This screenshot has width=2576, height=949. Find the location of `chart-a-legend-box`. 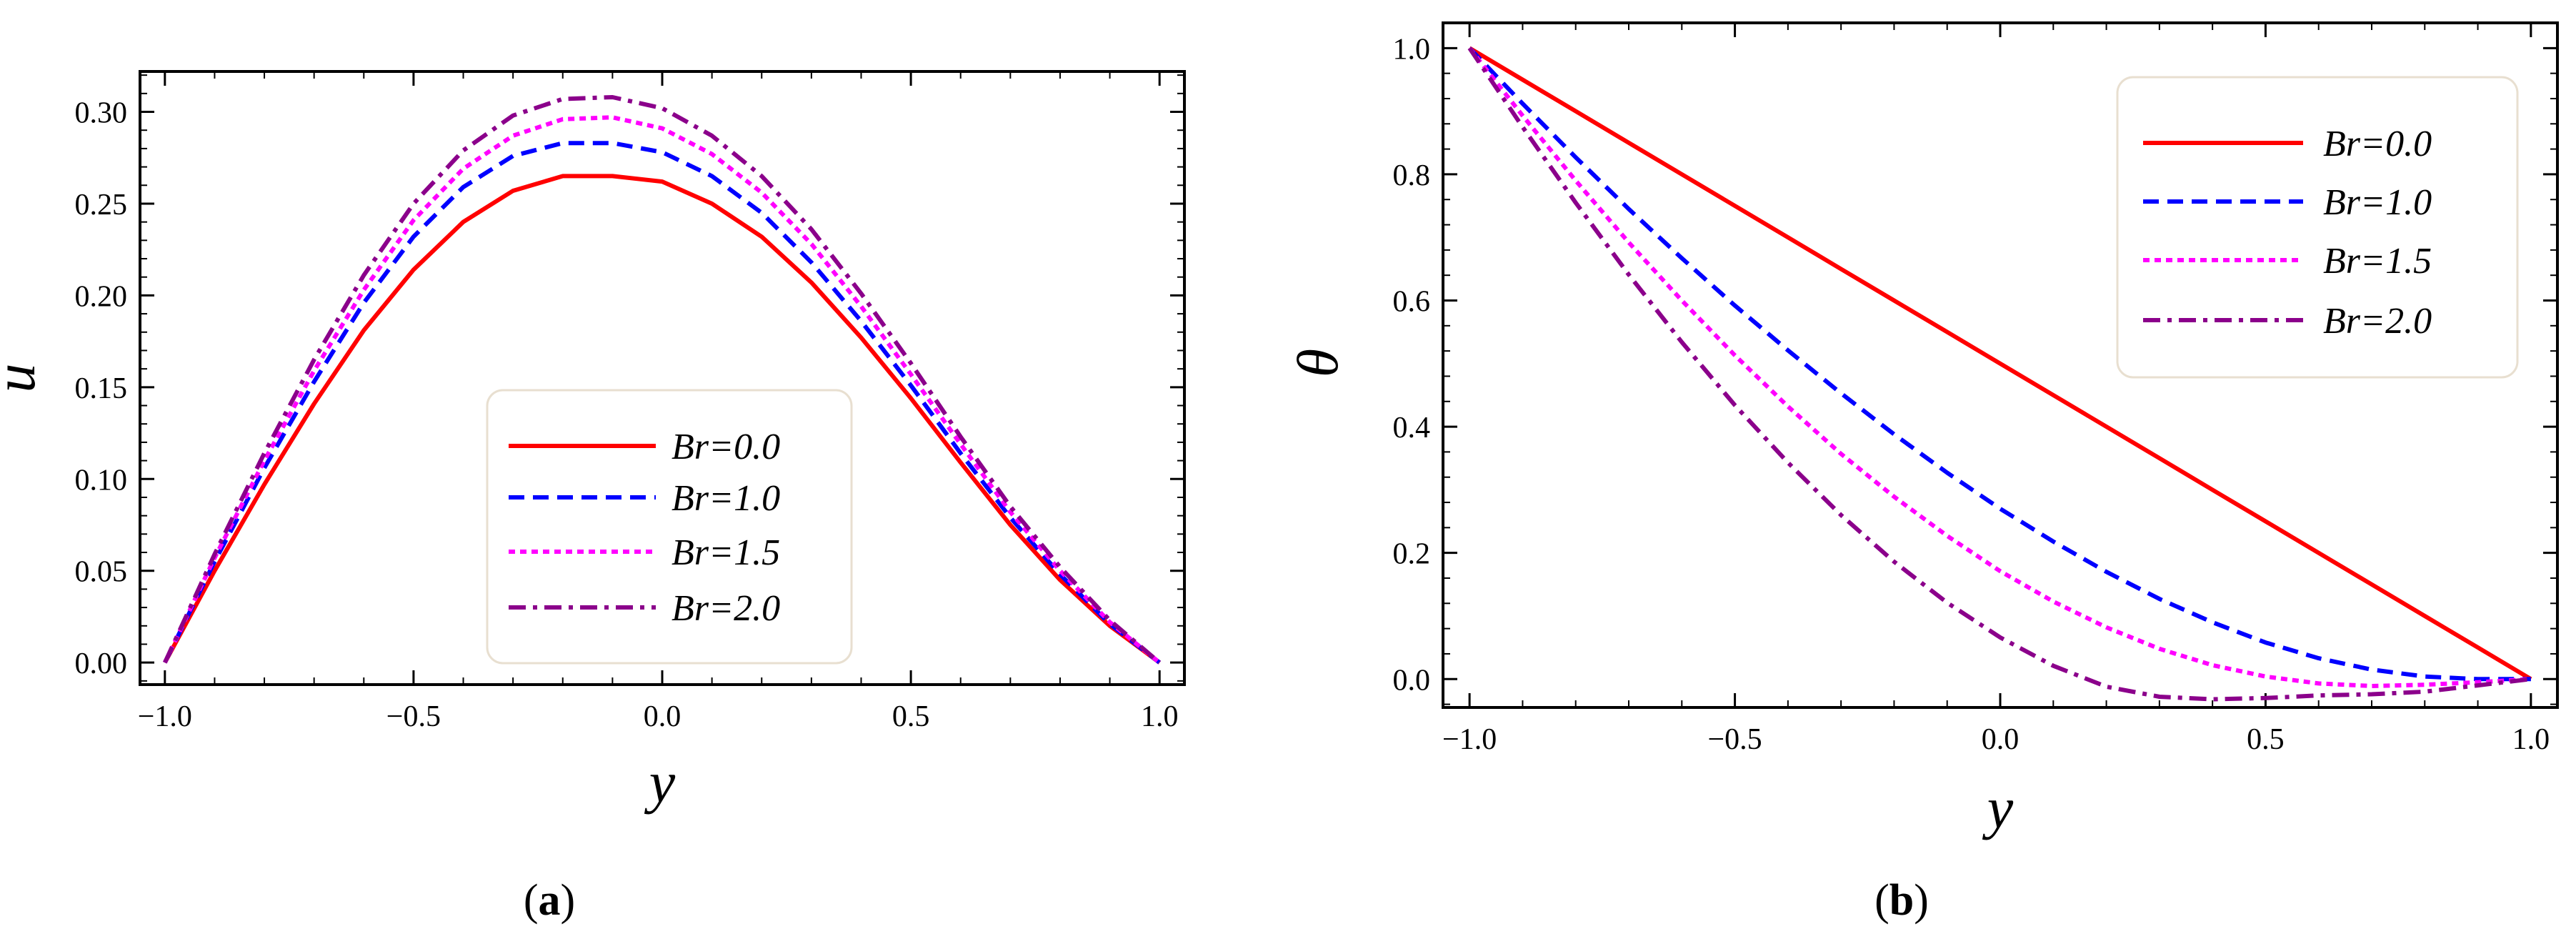

chart-a-legend-box is located at coordinates (669, 527).